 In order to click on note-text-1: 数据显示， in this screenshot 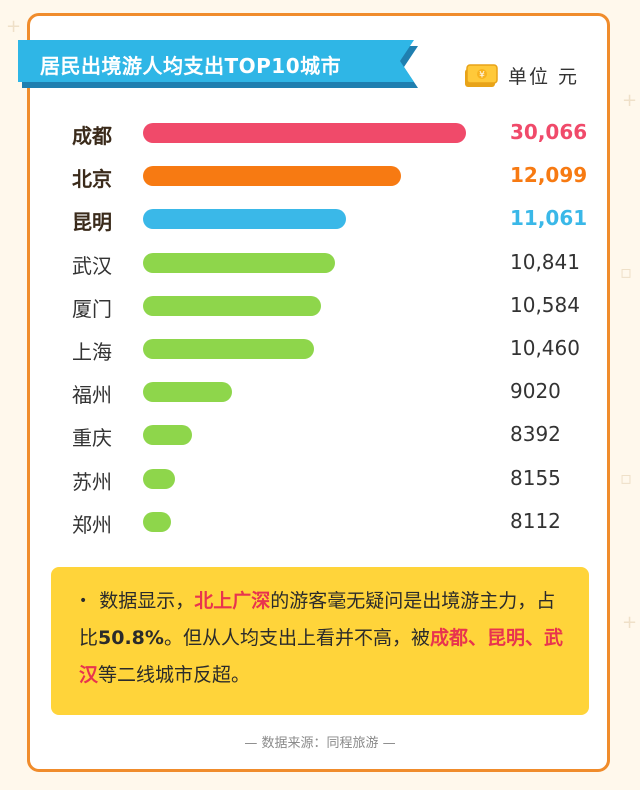, I will do `click(147, 601)`.